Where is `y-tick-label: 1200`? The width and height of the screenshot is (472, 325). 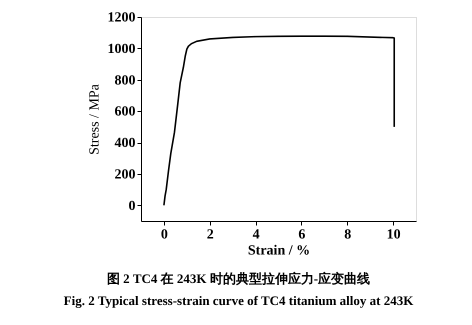 y-tick-label: 1200 is located at coordinates (122, 18).